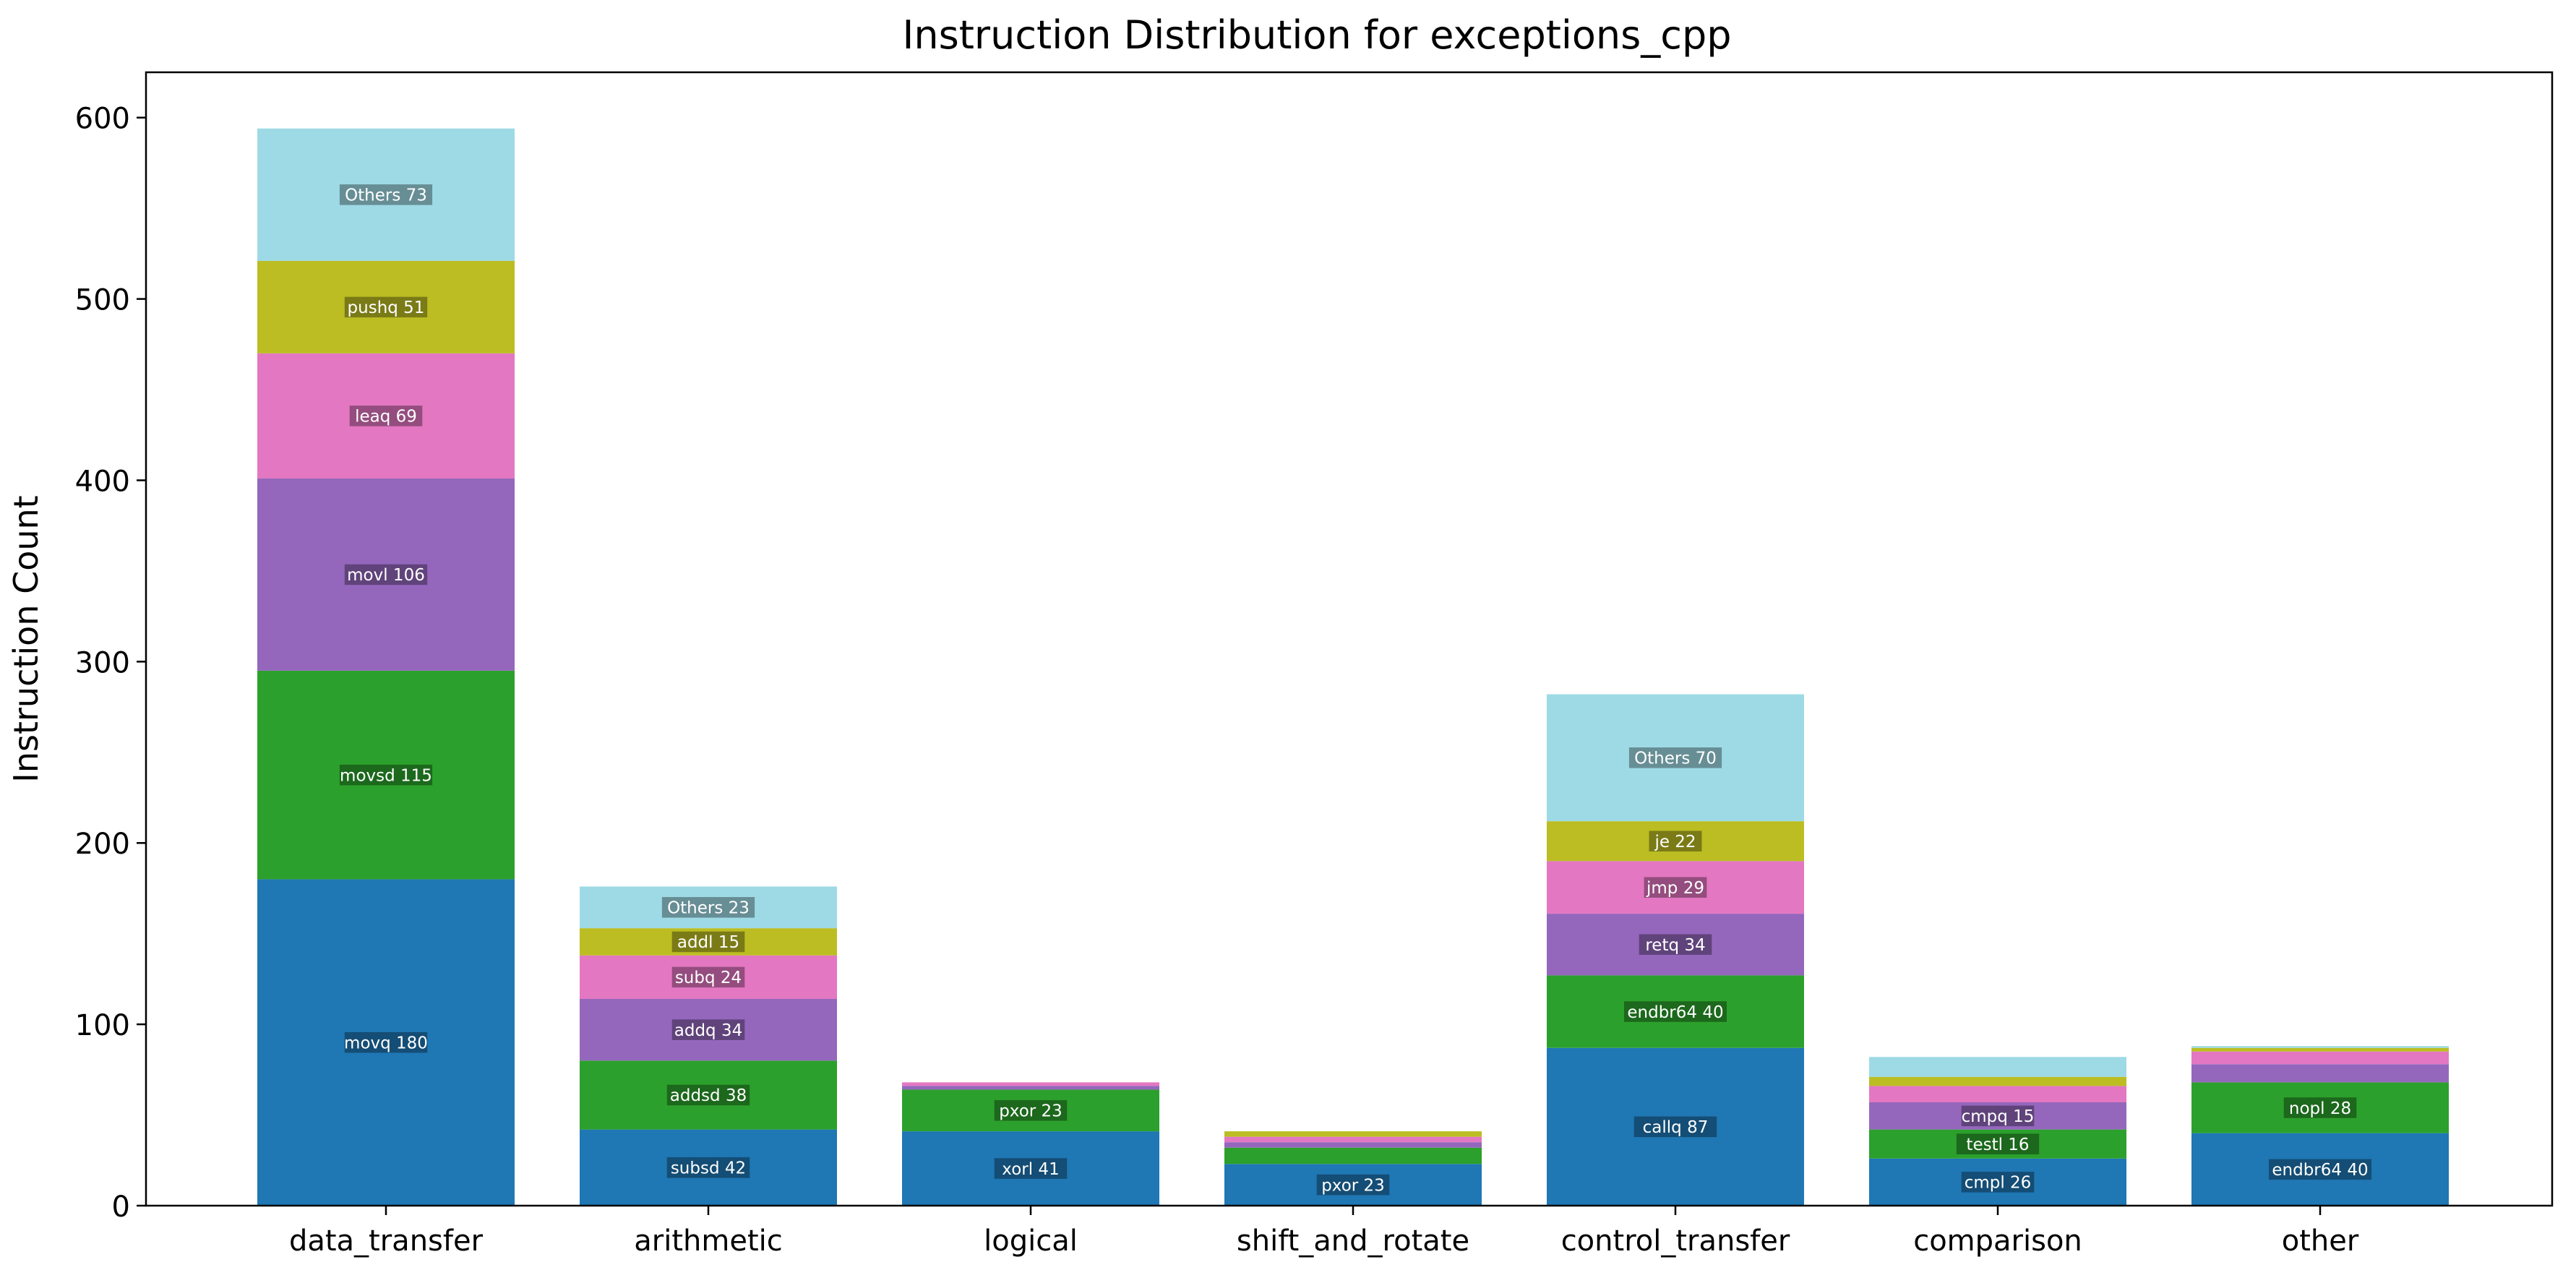  I want to click on segment-label: cmpq 15, so click(1999, 1116).